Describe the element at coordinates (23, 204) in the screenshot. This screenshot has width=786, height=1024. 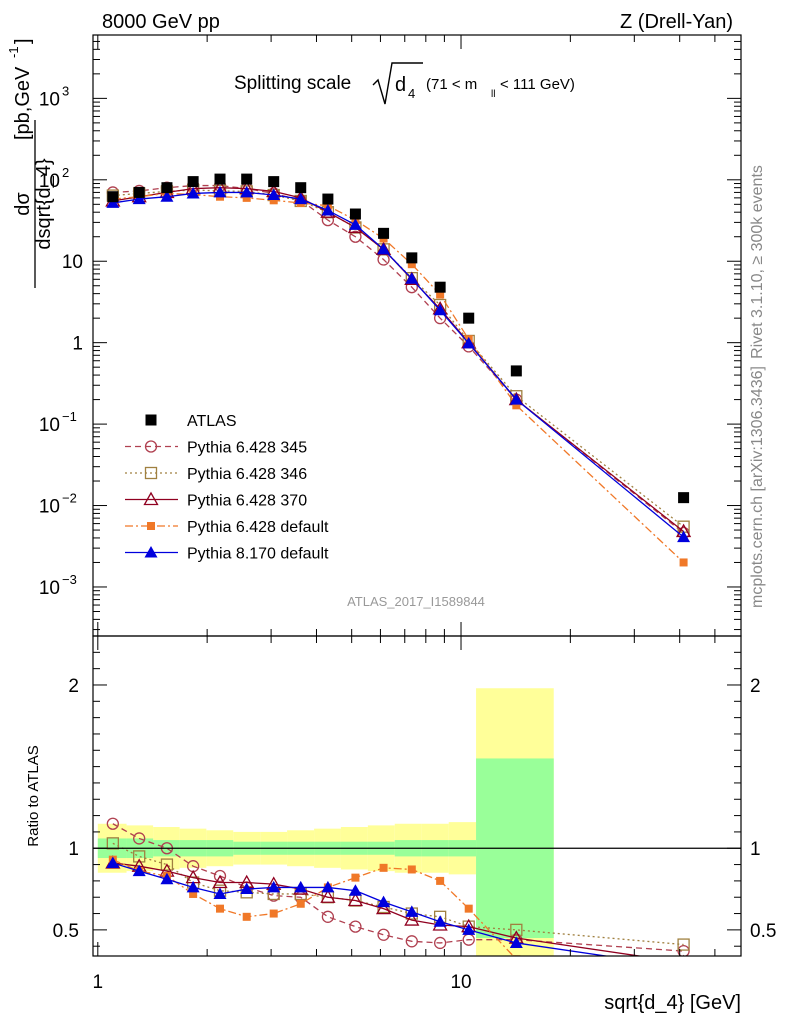
I see `ylabel-num: dσ` at that location.